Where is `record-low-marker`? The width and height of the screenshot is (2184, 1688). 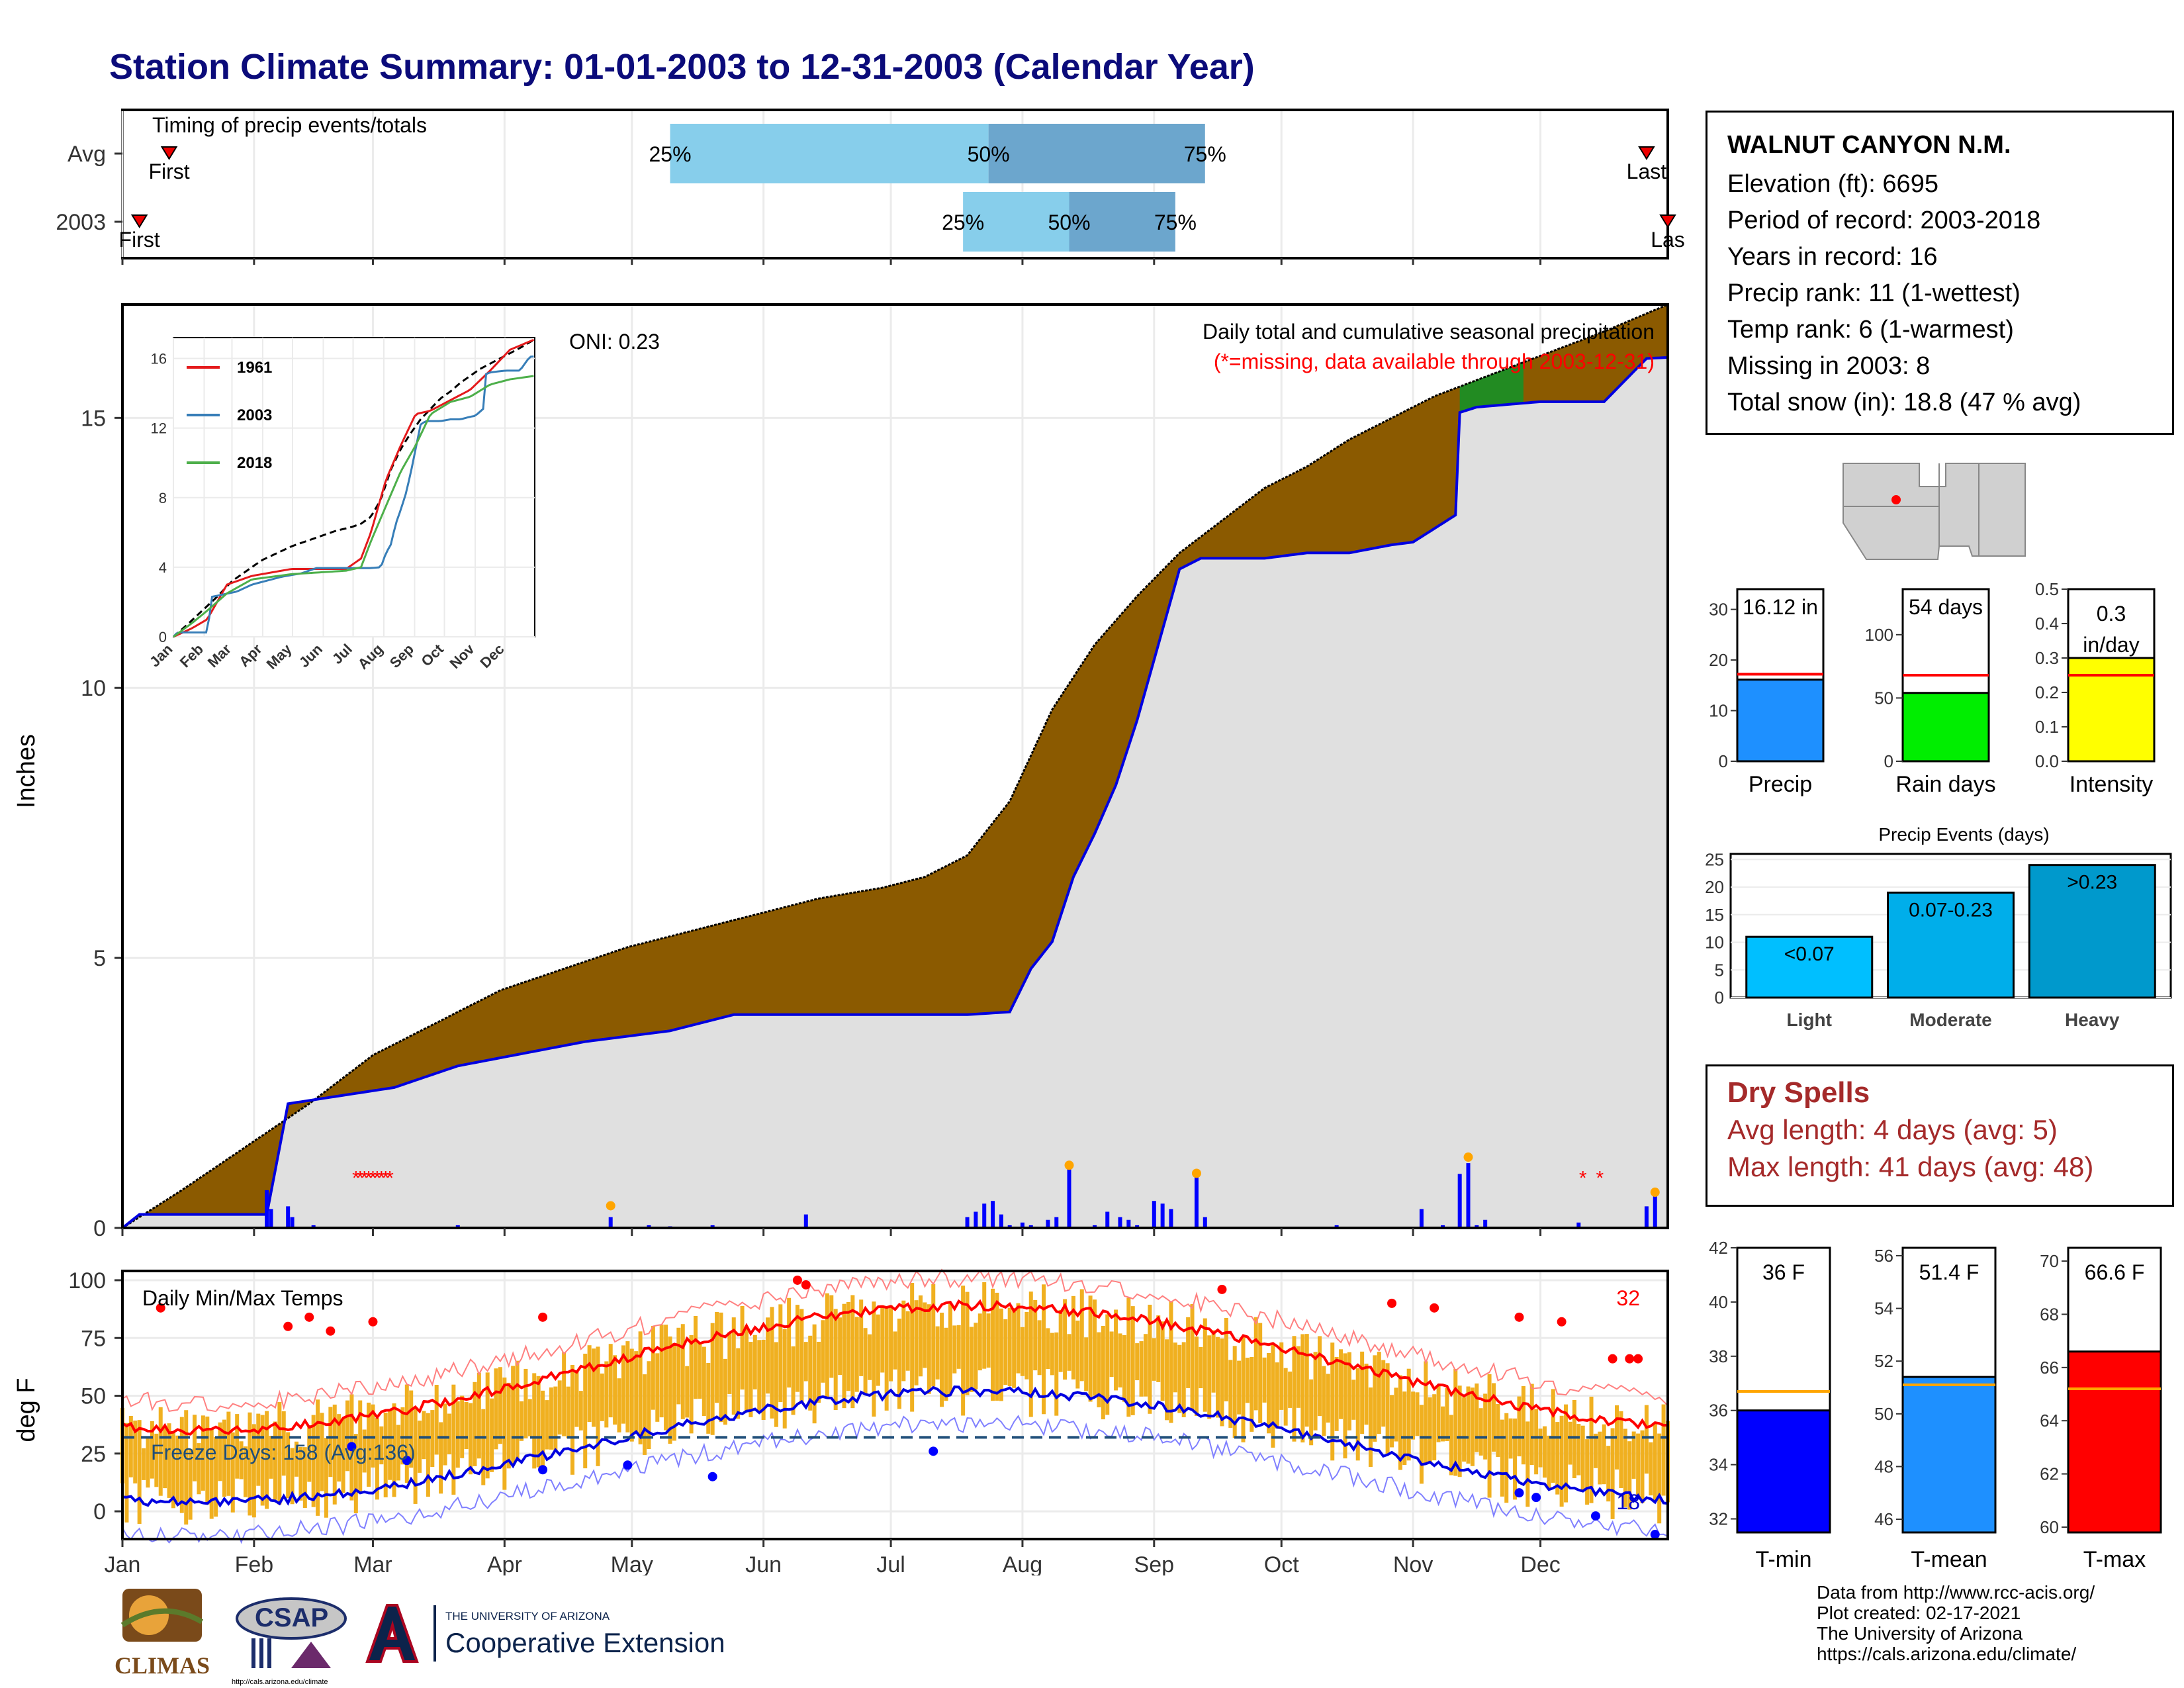 record-low-marker is located at coordinates (1655, 1535).